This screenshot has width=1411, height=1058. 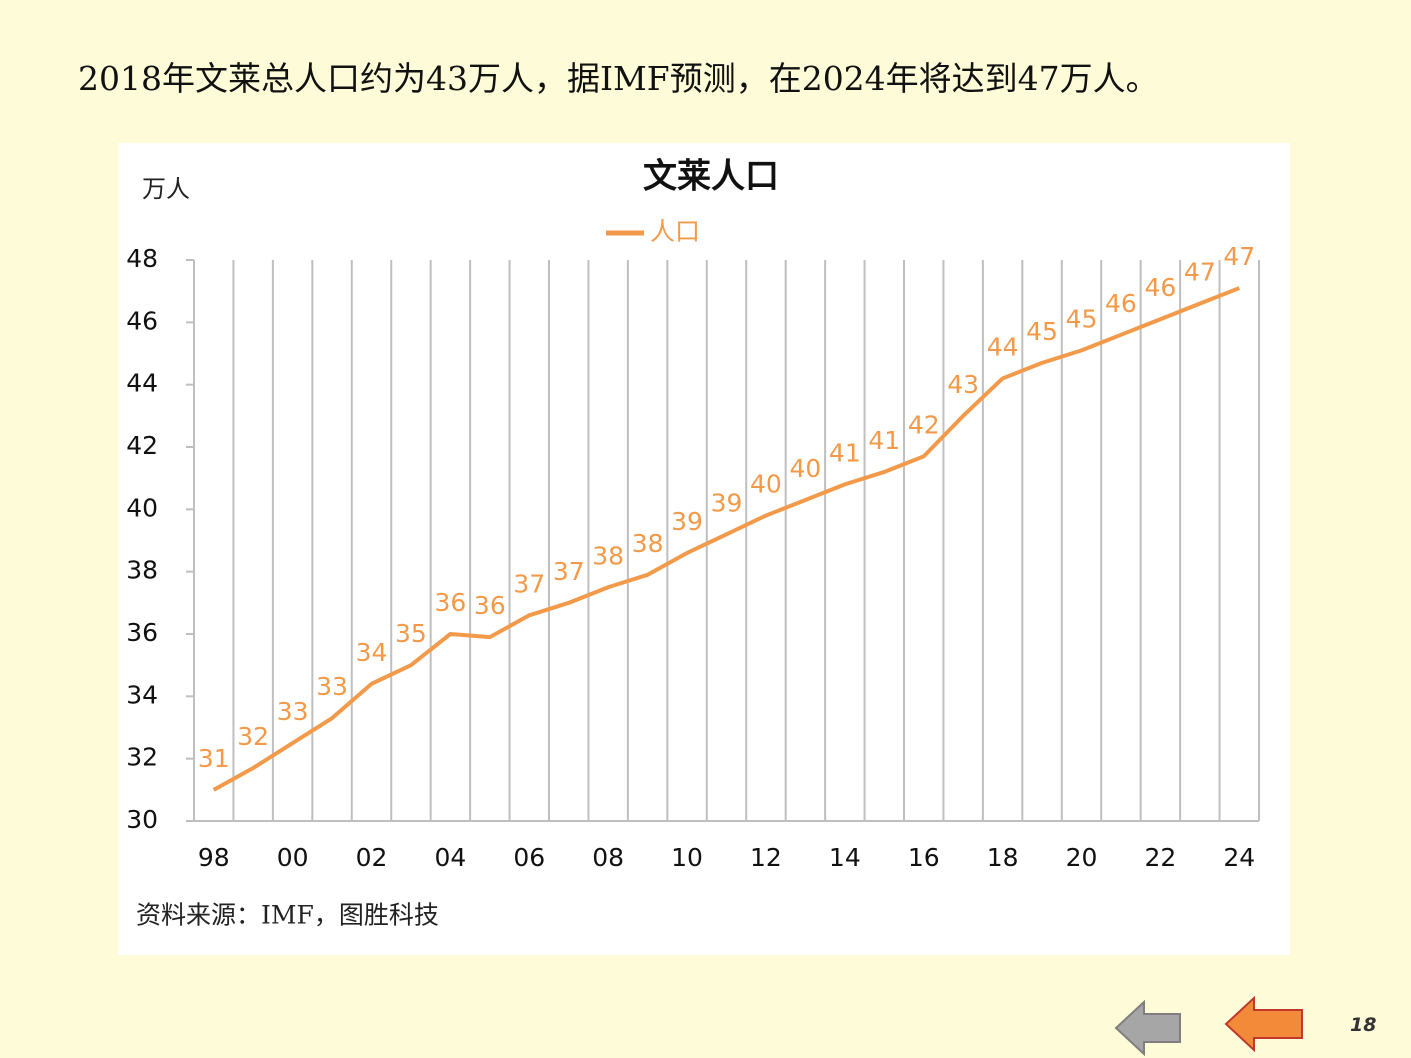 What do you see at coordinates (687, 857) in the screenshot?
I see `x-tick-label: 10` at bounding box center [687, 857].